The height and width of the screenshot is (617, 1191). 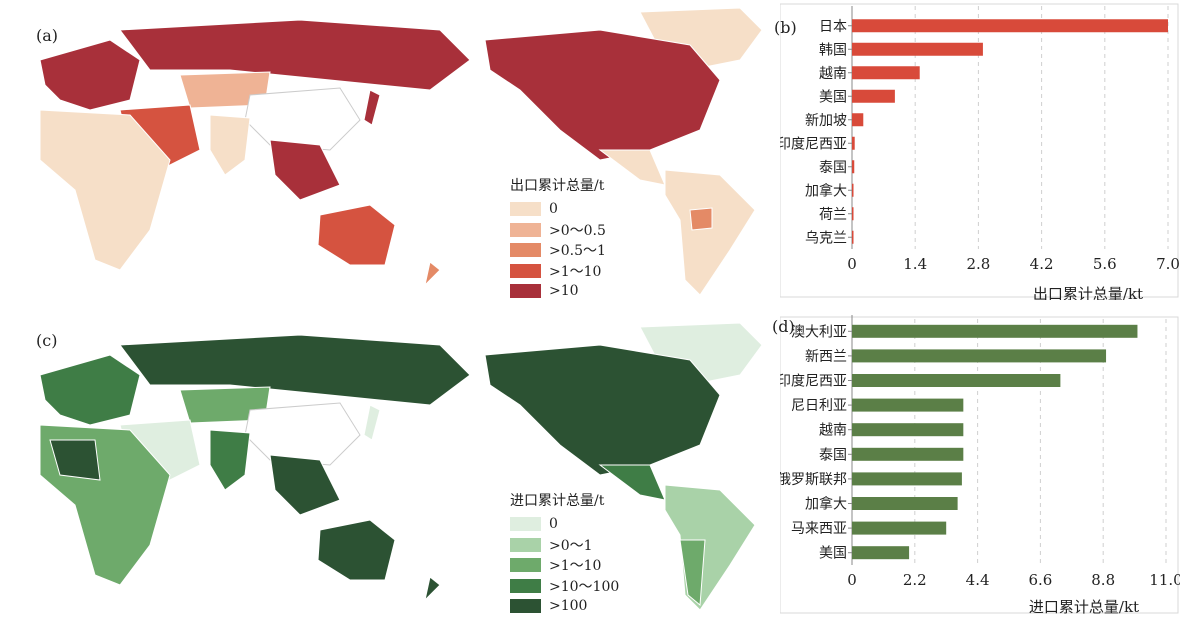 I want to click on panel-c-label: (c), so click(x=47, y=340).